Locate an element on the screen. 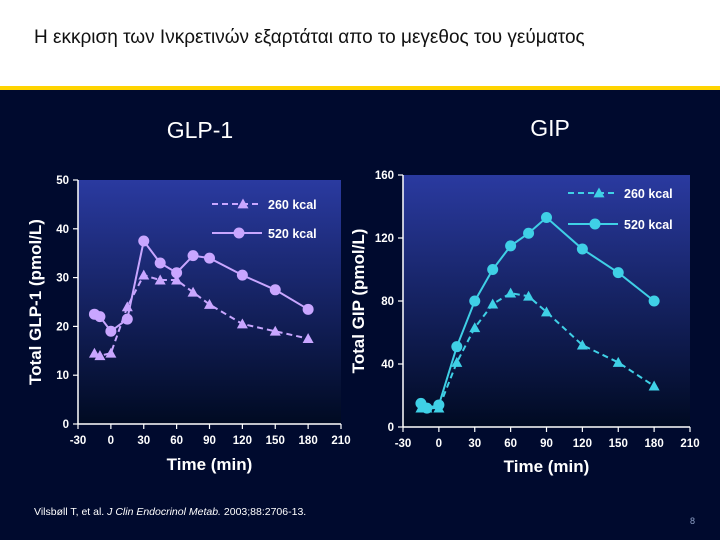 The image size is (720, 540). gip-y-tick-label: 40 is located at coordinates (387, 365).